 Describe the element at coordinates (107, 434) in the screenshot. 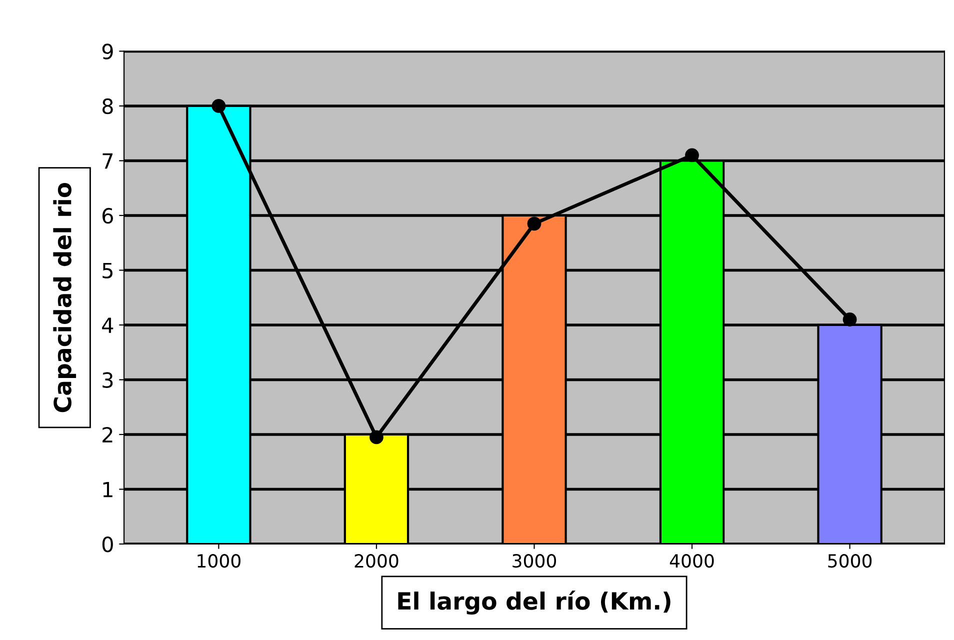

I see `y-tick-label: 2` at that location.